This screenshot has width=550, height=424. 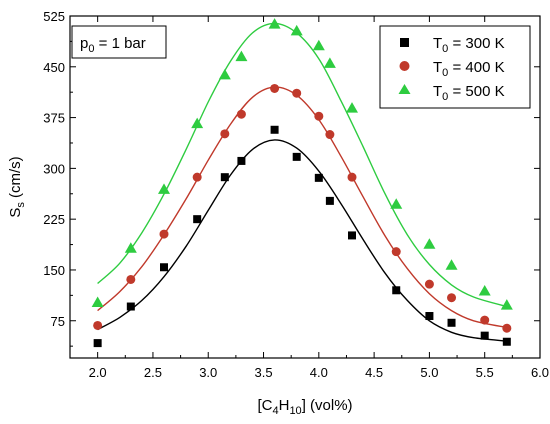 What do you see at coordinates (485, 372) in the screenshot?
I see `x-tick-label: 5.5` at bounding box center [485, 372].